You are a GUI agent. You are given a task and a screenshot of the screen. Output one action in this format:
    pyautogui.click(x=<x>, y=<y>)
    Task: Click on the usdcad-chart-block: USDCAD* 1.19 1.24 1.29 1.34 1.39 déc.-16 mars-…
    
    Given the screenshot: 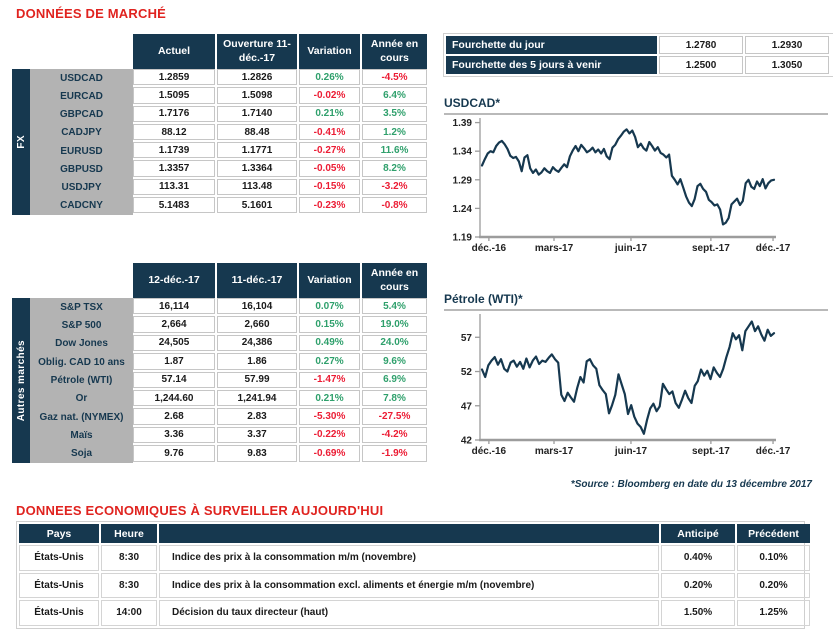 What is the action you would take?
    pyautogui.click(x=636, y=176)
    